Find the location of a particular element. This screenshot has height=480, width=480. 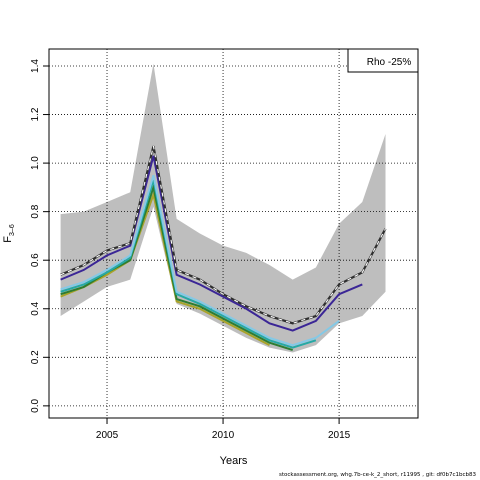

y-tick-label: 1.4 is located at coordinates (35, 66).